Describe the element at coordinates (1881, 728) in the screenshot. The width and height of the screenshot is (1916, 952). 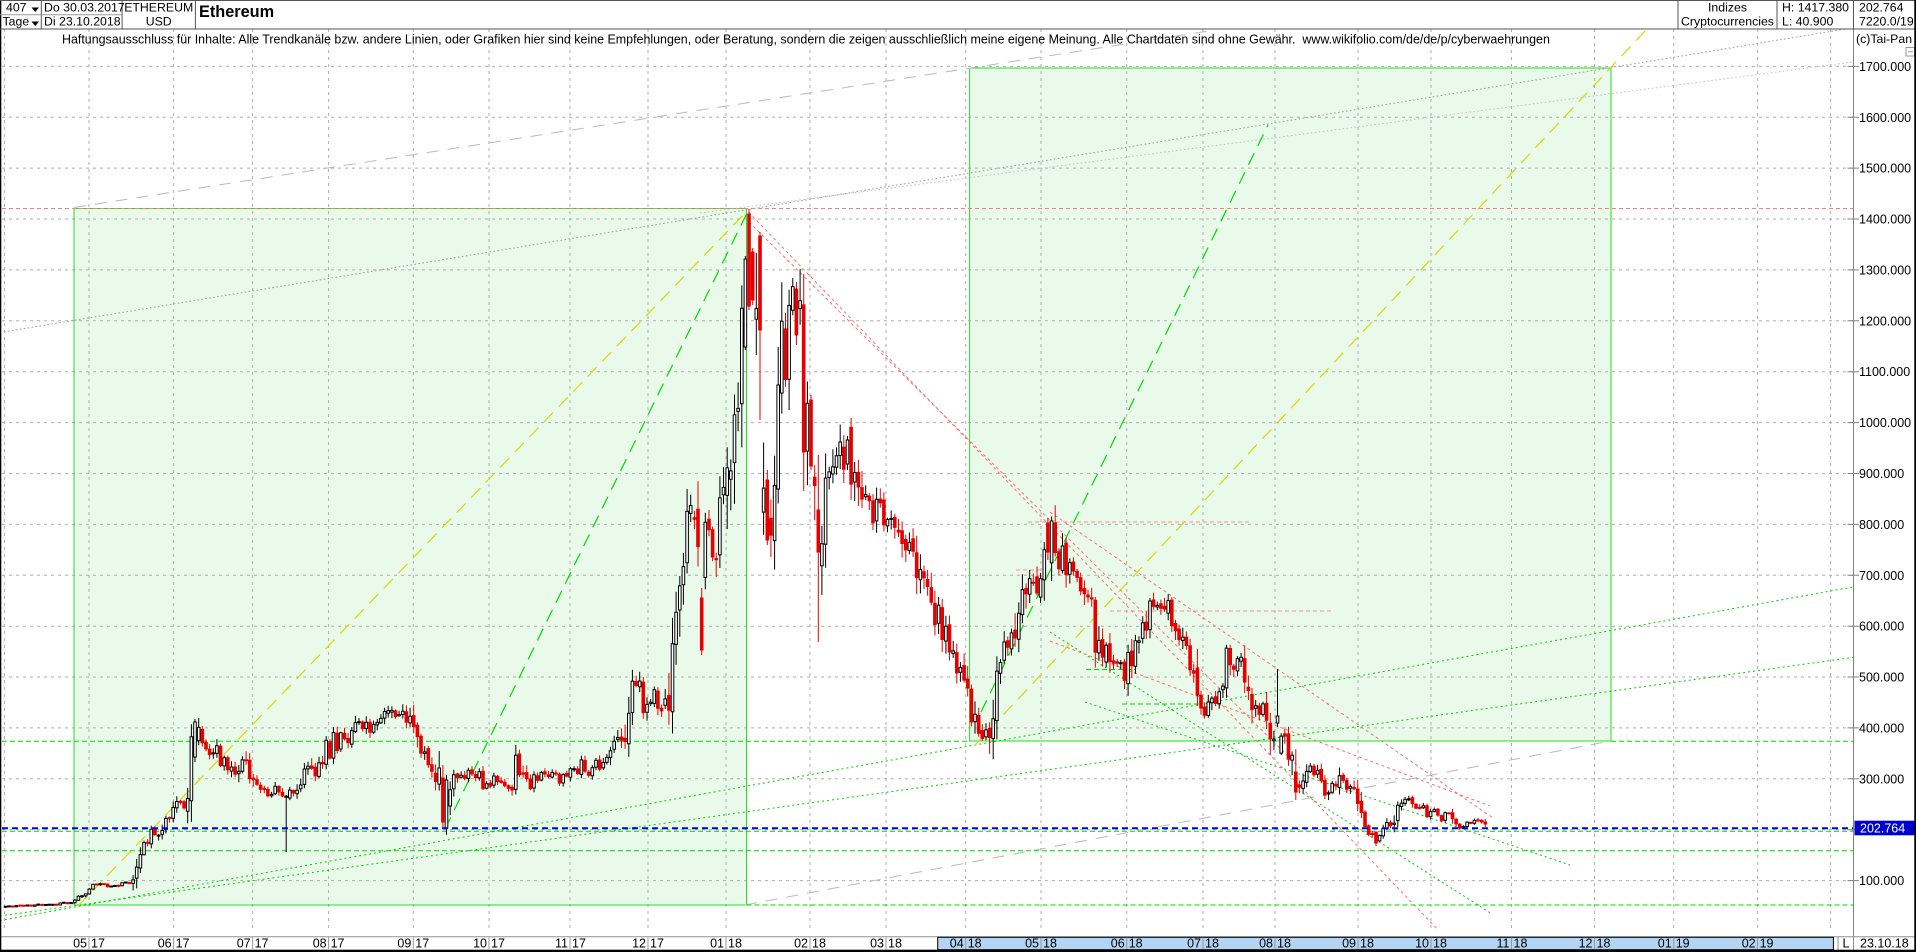
I see `svg-text: 400.000` at that location.